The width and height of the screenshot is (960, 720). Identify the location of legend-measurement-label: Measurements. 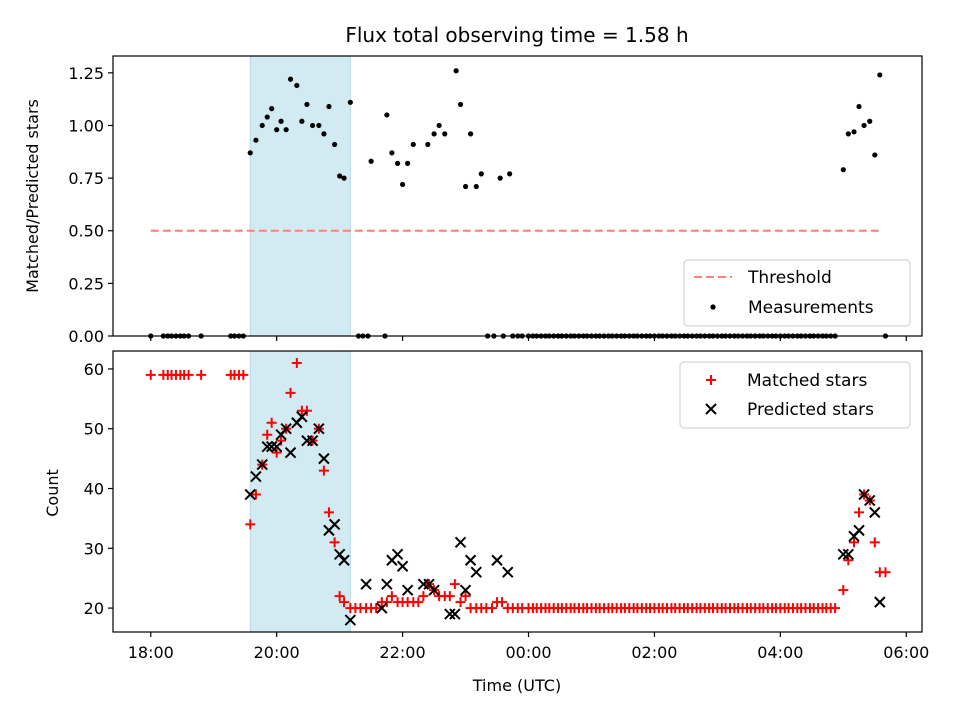
(811, 308).